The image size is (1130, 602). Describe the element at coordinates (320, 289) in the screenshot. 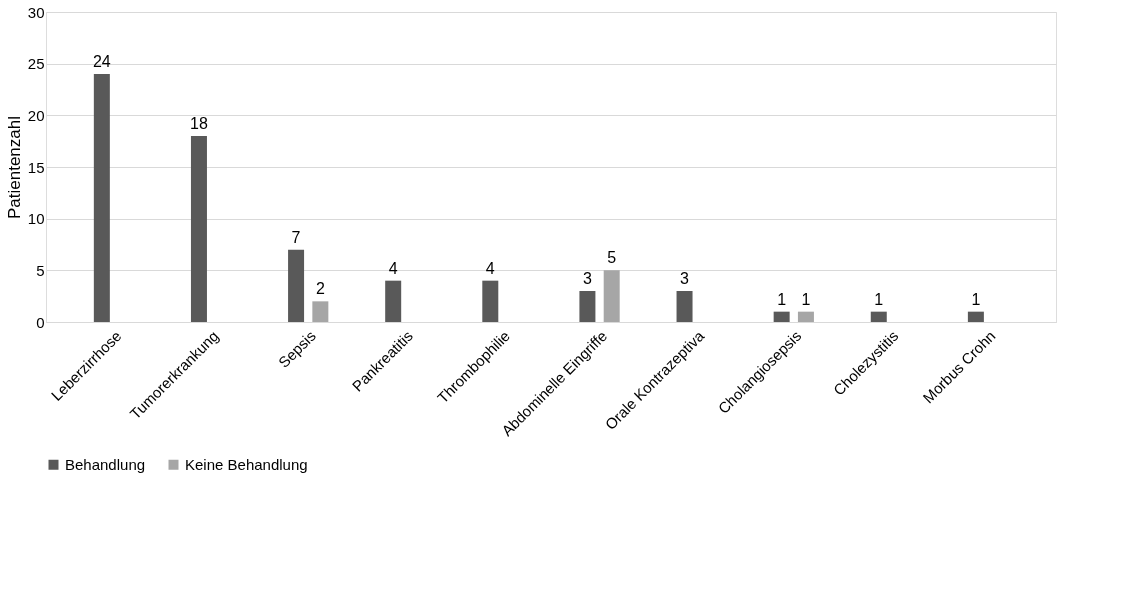

I see `data-label: 2` at that location.